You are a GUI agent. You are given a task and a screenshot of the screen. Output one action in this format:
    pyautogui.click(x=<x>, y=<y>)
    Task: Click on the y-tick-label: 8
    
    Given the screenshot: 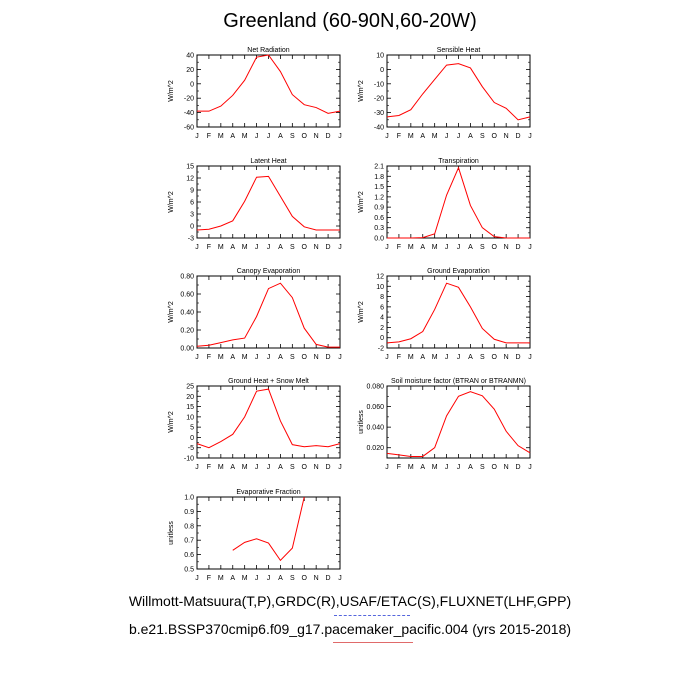 What is the action you would take?
    pyautogui.click(x=382, y=297)
    